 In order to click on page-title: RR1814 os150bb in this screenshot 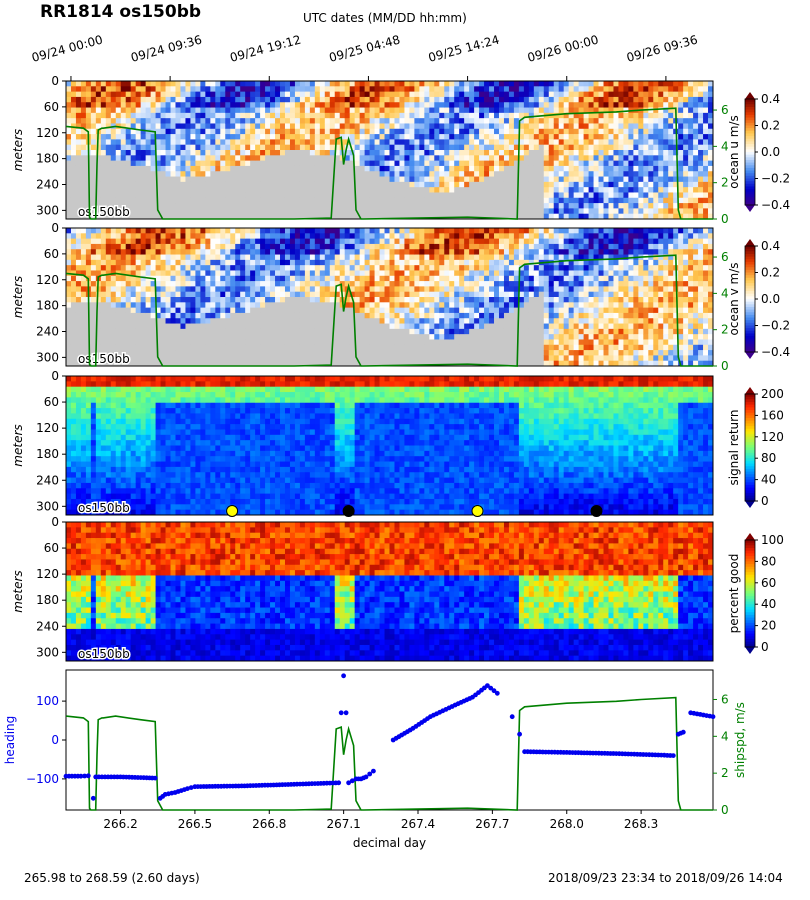, I will do `click(121, 12)`.